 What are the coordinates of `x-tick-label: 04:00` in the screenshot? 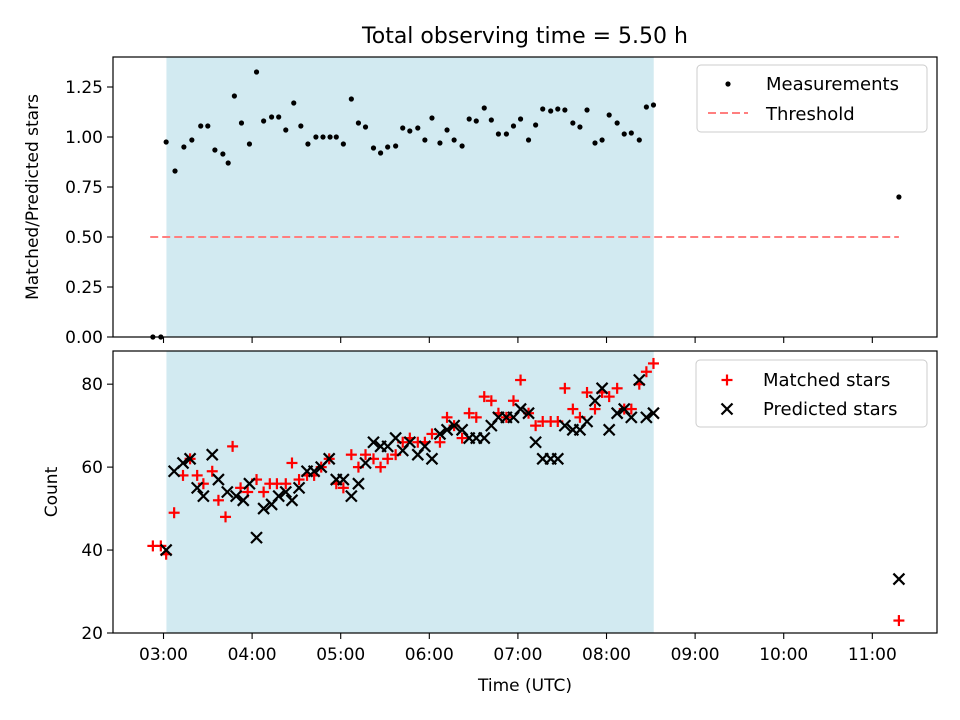 It's located at (252, 655).